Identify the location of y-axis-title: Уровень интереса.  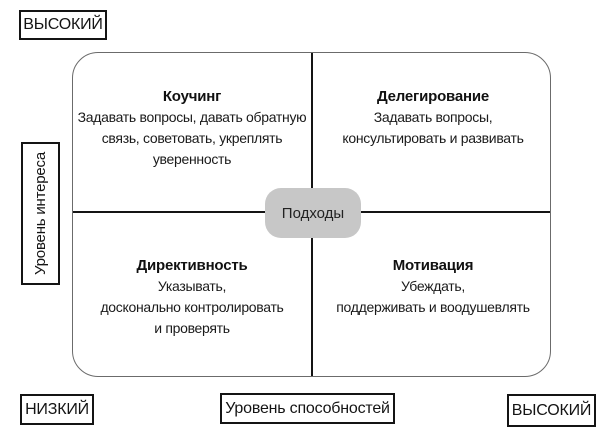
(41, 213).